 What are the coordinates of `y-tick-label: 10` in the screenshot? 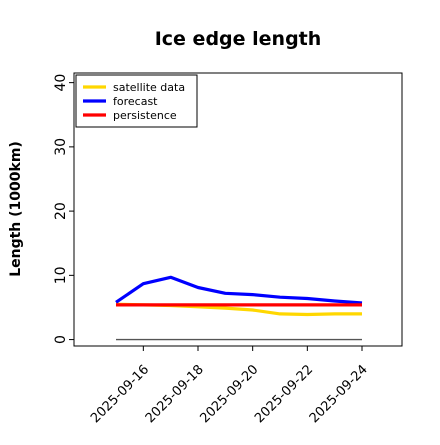 It's located at (61, 275).